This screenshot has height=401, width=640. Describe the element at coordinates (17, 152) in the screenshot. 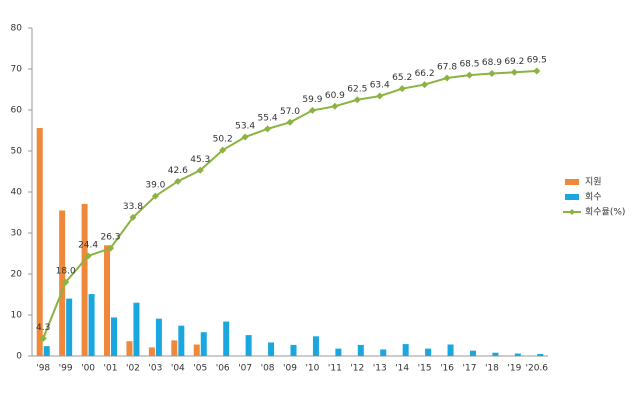

I see `y-tick-label: 50` at that location.